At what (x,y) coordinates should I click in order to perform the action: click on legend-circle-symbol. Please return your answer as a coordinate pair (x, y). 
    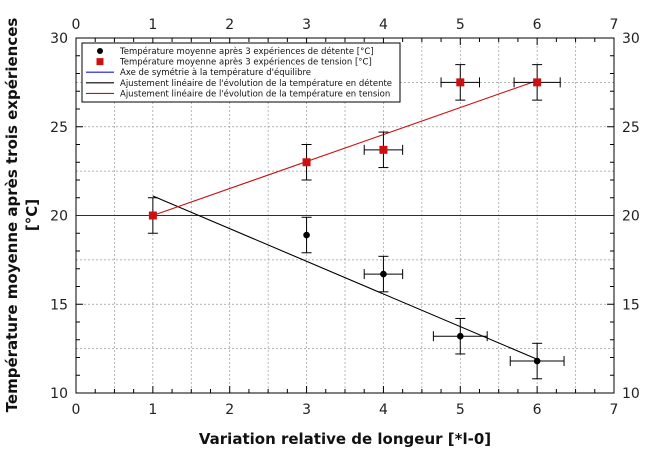
    Looking at the image, I should click on (100, 51).